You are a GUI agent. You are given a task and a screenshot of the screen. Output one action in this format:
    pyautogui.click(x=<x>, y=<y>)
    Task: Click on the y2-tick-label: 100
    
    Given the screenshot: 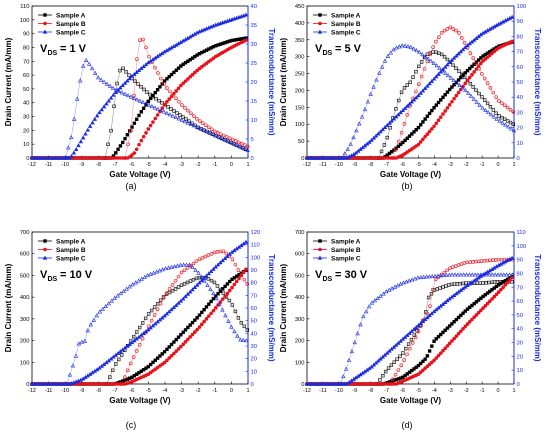 What is the action you would take?
    pyautogui.click(x=522, y=247)
    